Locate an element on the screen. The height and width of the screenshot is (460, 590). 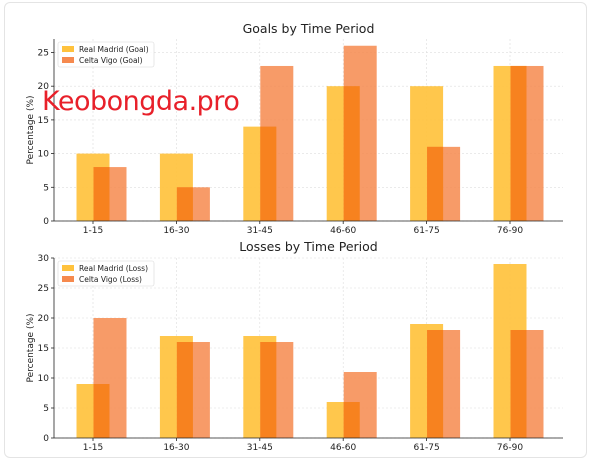
chart-2-ytick-label-10: 10 is located at coordinates (44, 379).